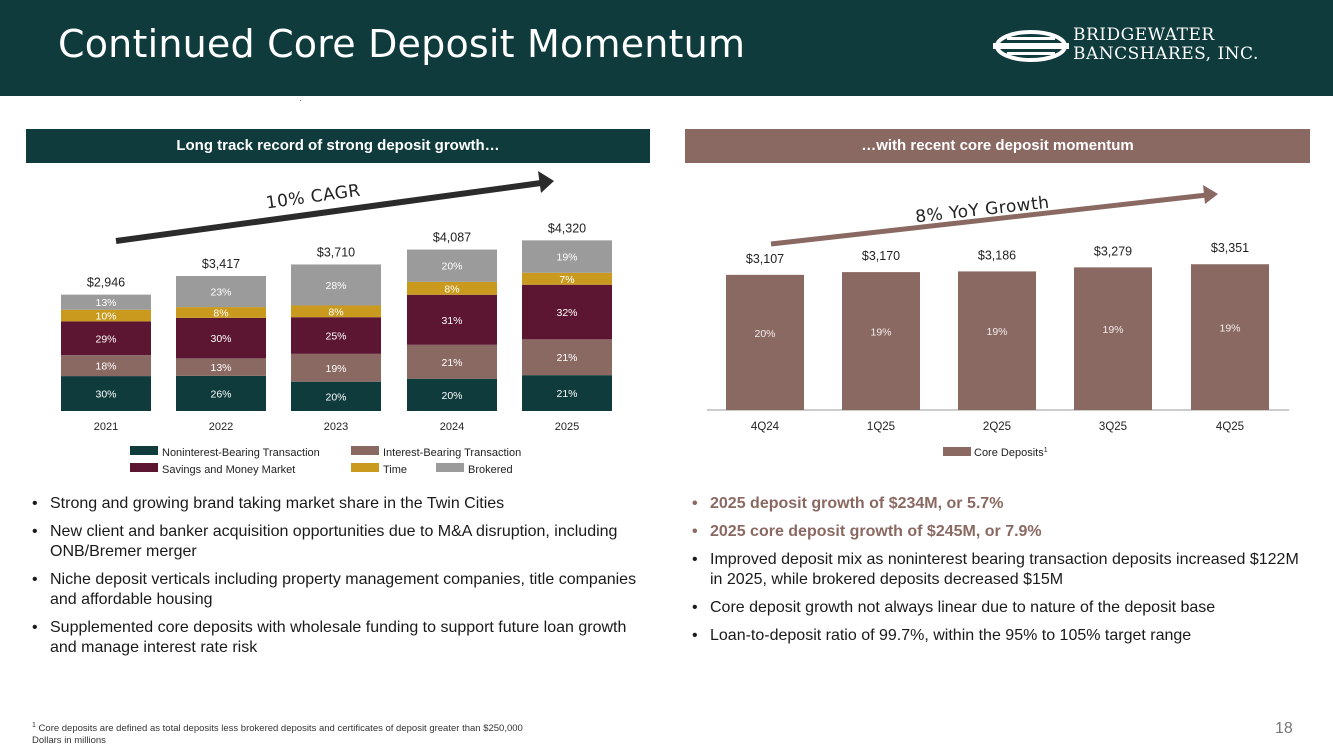 The image size is (1333, 749). I want to click on x-tick-label: 2021, so click(106, 427).